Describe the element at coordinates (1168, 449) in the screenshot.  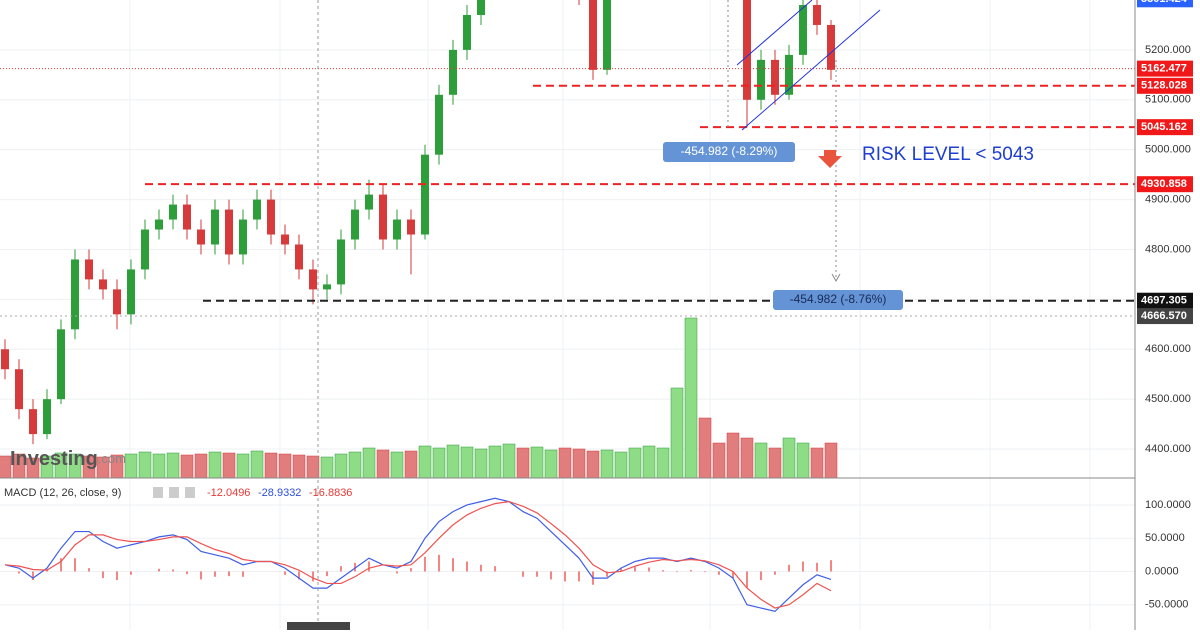
I see `y-tick-label: 4400.000` at that location.